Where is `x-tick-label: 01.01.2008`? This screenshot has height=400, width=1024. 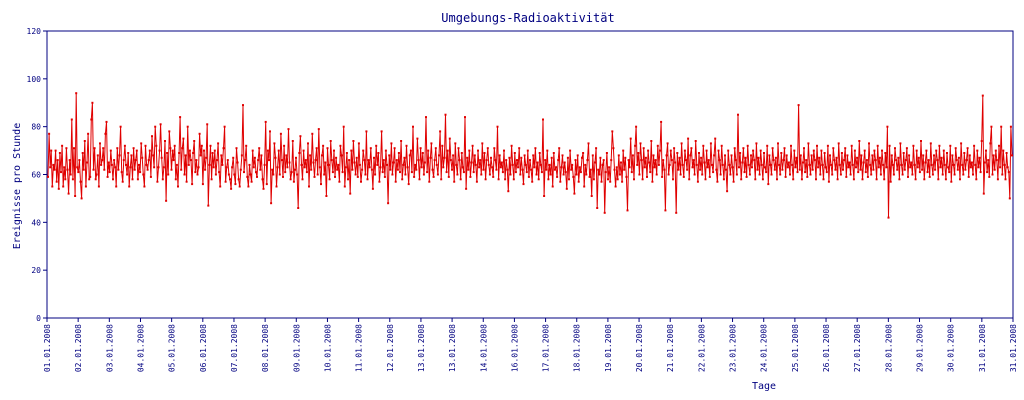 x-tick-label: 01.01.2008 is located at coordinates (47, 348).